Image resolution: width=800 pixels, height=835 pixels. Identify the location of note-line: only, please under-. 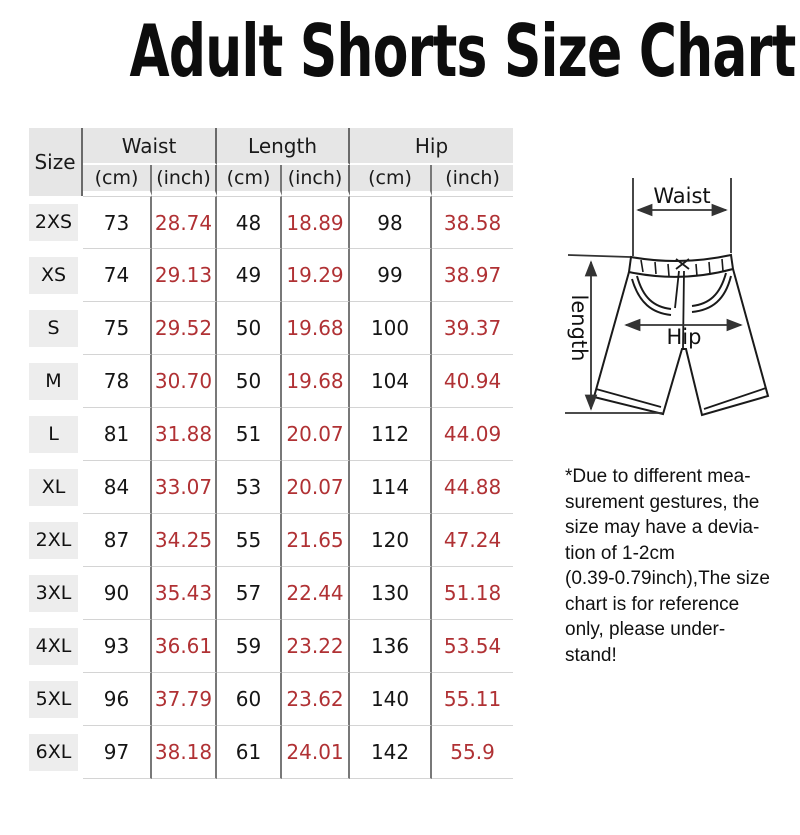
(645, 629).